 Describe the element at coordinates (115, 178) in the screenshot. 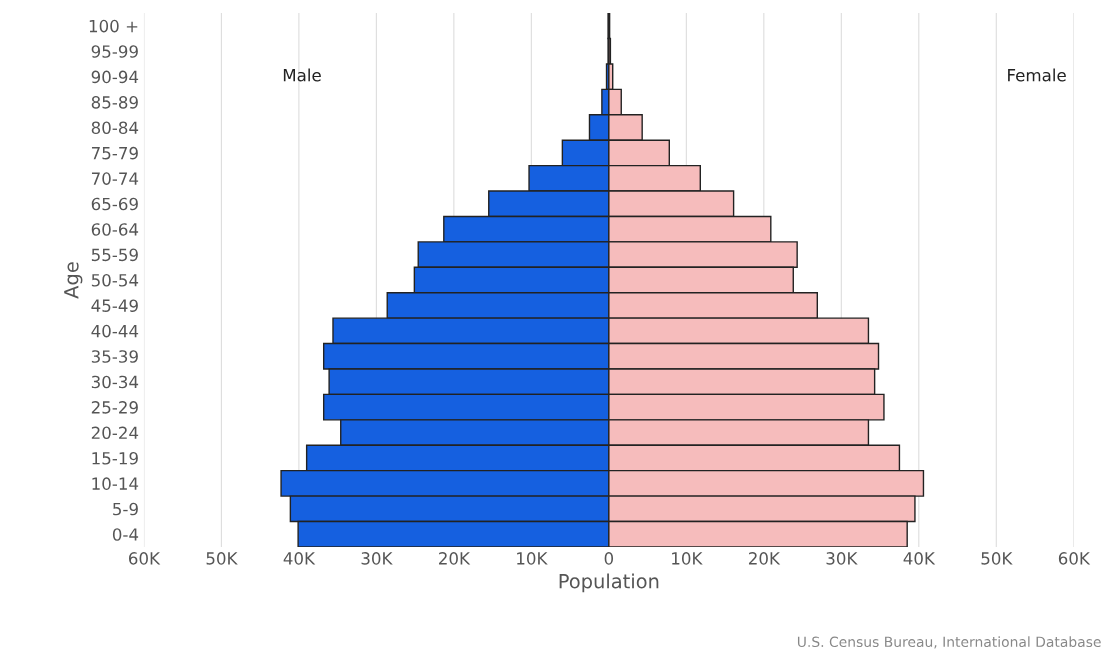

I see `y-tick-label: 70-74` at that location.